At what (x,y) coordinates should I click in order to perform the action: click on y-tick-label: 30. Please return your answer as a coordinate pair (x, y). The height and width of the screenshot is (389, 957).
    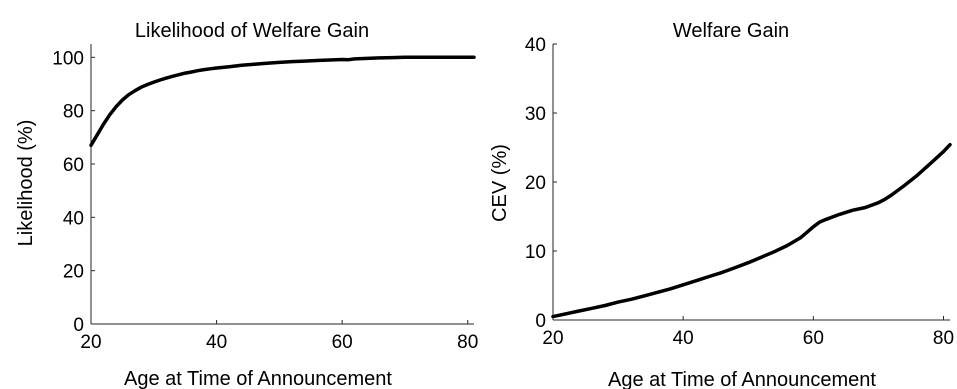
    Looking at the image, I should click on (535, 114).